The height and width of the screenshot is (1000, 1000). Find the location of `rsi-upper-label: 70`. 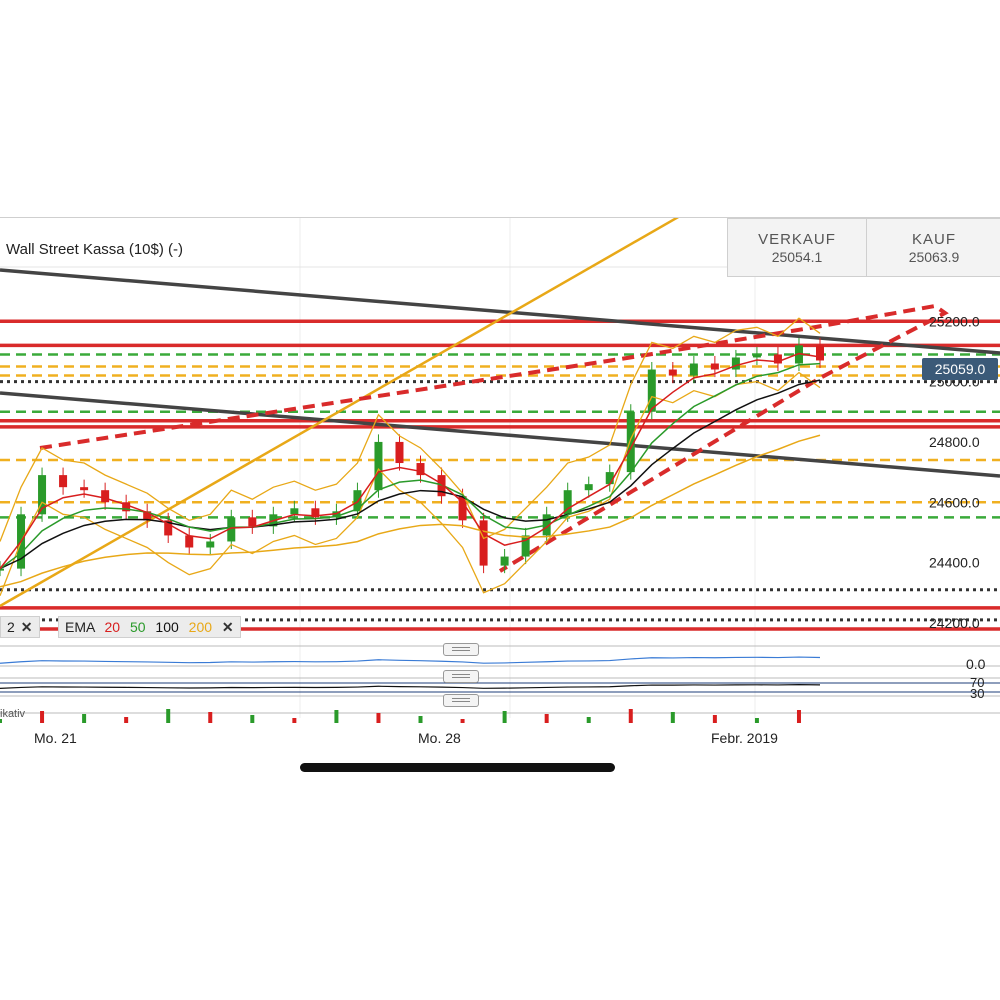

rsi-upper-label: 70 is located at coordinates (977, 682).